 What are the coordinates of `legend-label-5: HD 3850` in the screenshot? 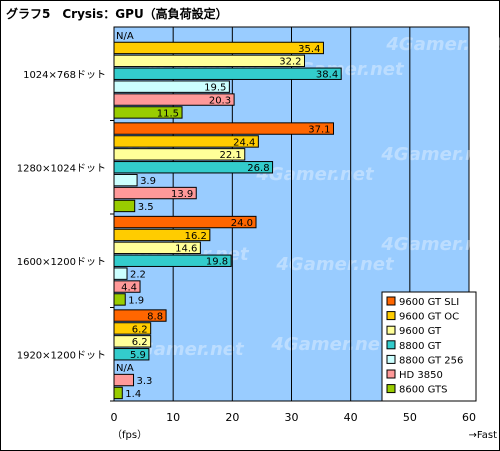 It's located at (421, 375).